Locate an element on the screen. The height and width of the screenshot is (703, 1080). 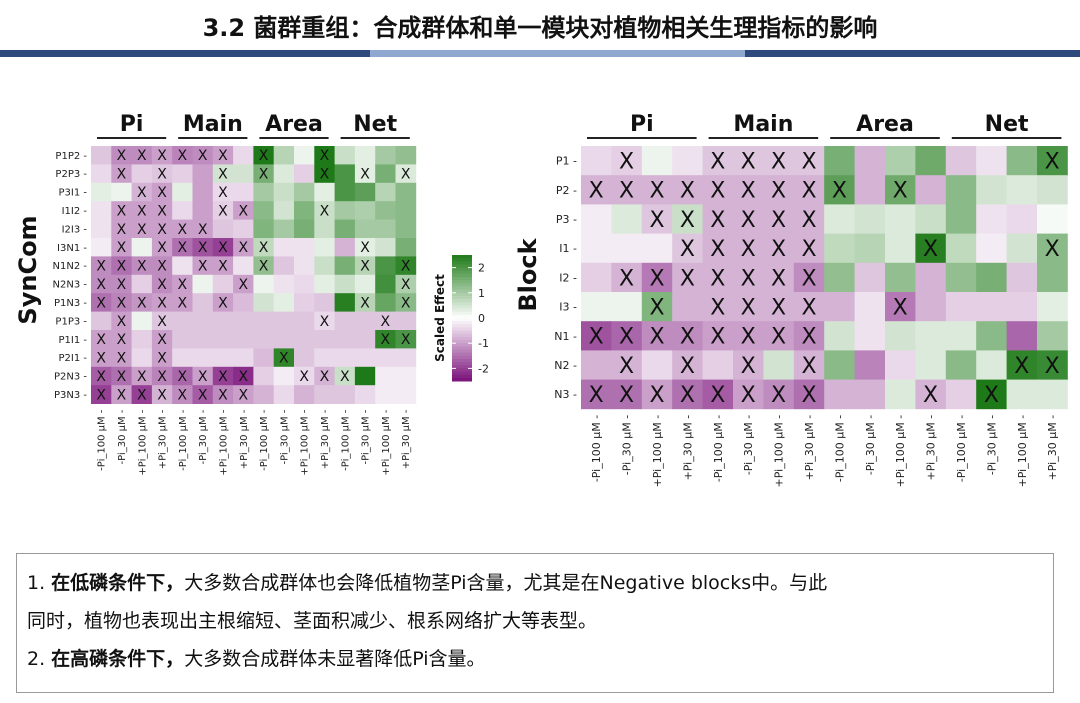
column-label: -Pi_100 μM - is located at coordinates (718, 448).